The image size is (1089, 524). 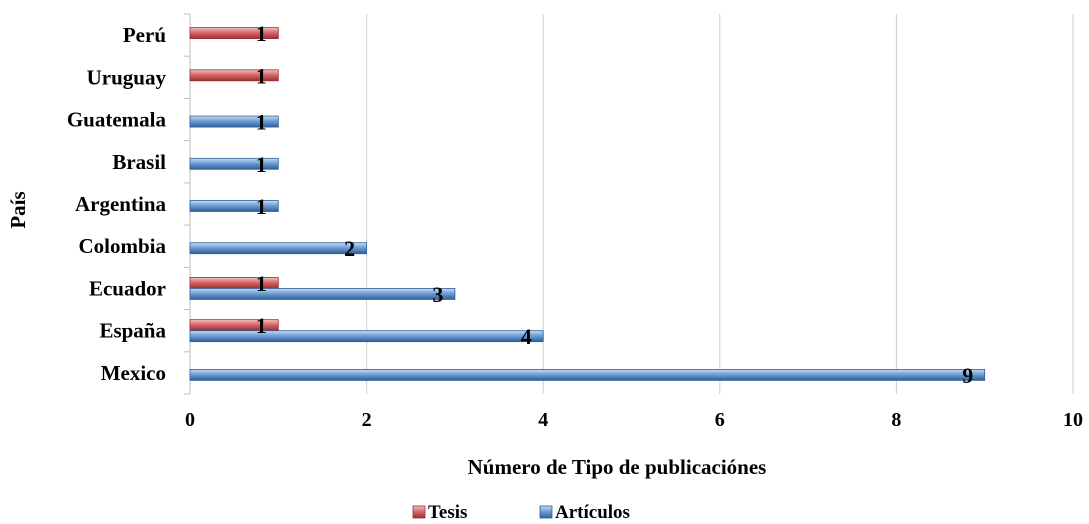 What do you see at coordinates (190, 420) in the screenshot?
I see `x-tick-label: 0` at bounding box center [190, 420].